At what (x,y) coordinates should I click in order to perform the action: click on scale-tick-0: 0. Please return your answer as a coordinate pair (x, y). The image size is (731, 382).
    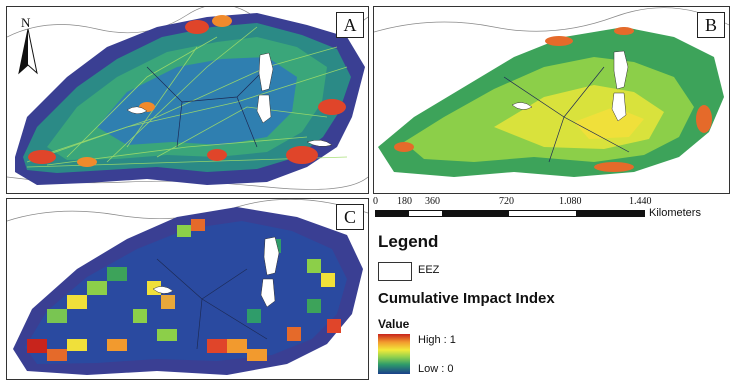
    Looking at the image, I should click on (375, 201).